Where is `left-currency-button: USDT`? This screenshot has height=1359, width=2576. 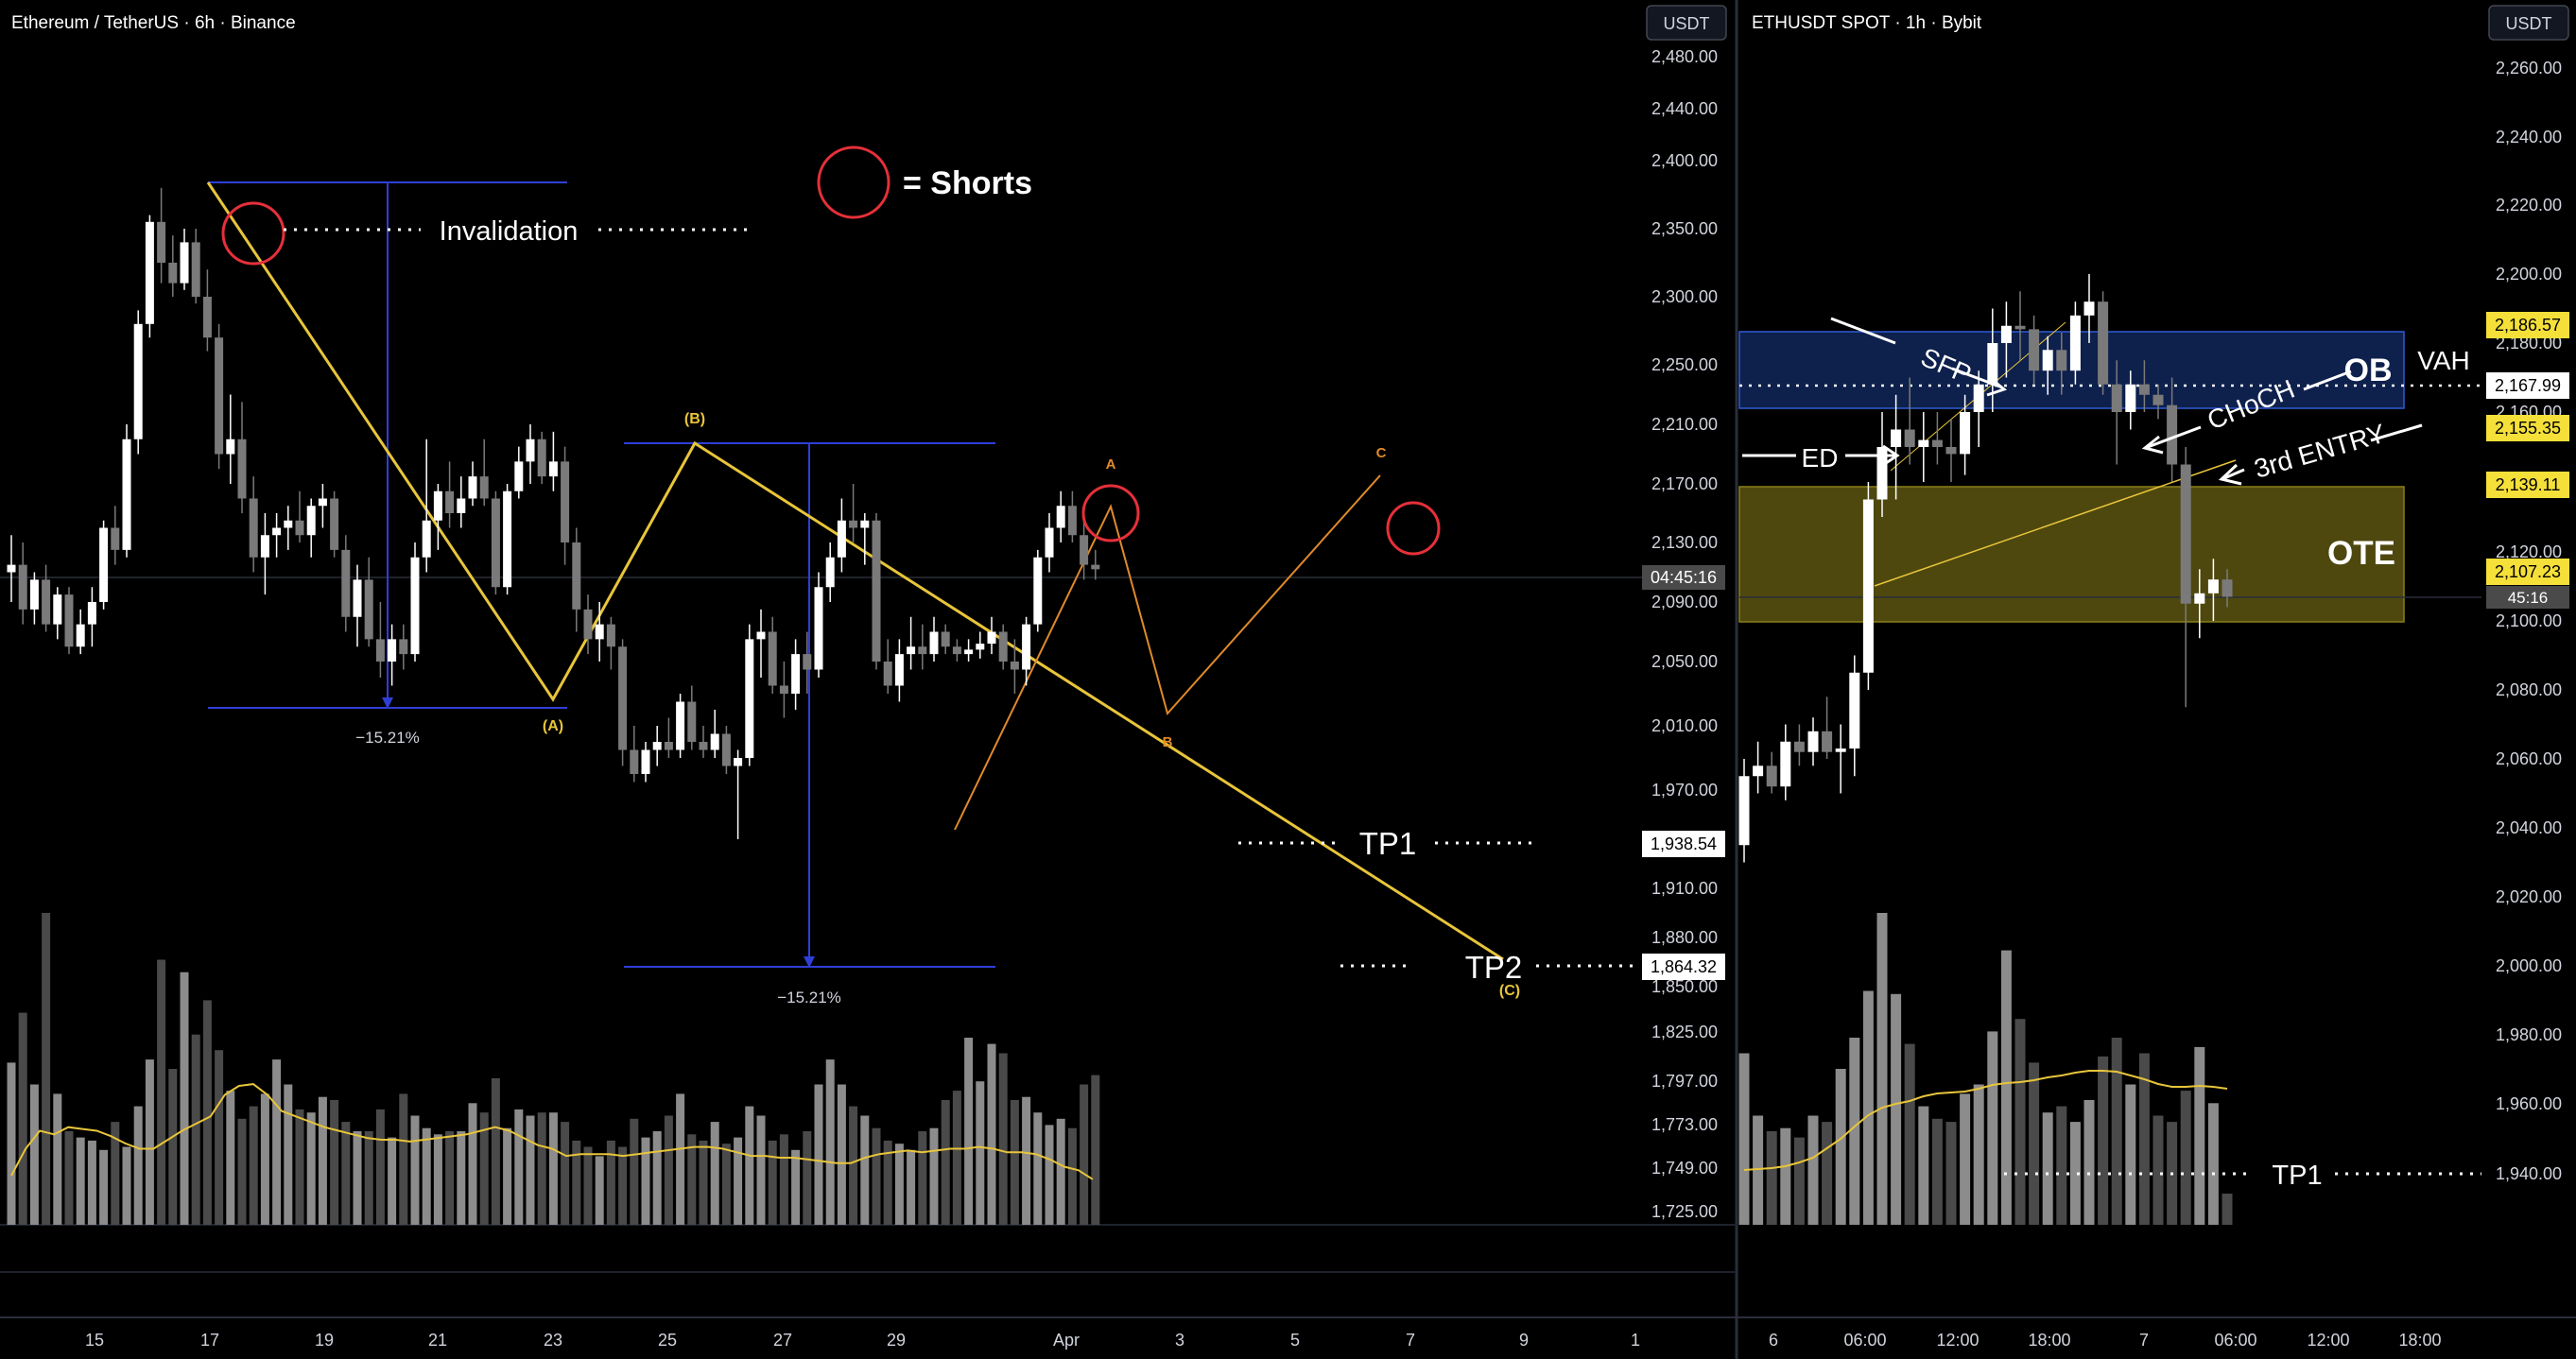 left-currency-button: USDT is located at coordinates (1686, 23).